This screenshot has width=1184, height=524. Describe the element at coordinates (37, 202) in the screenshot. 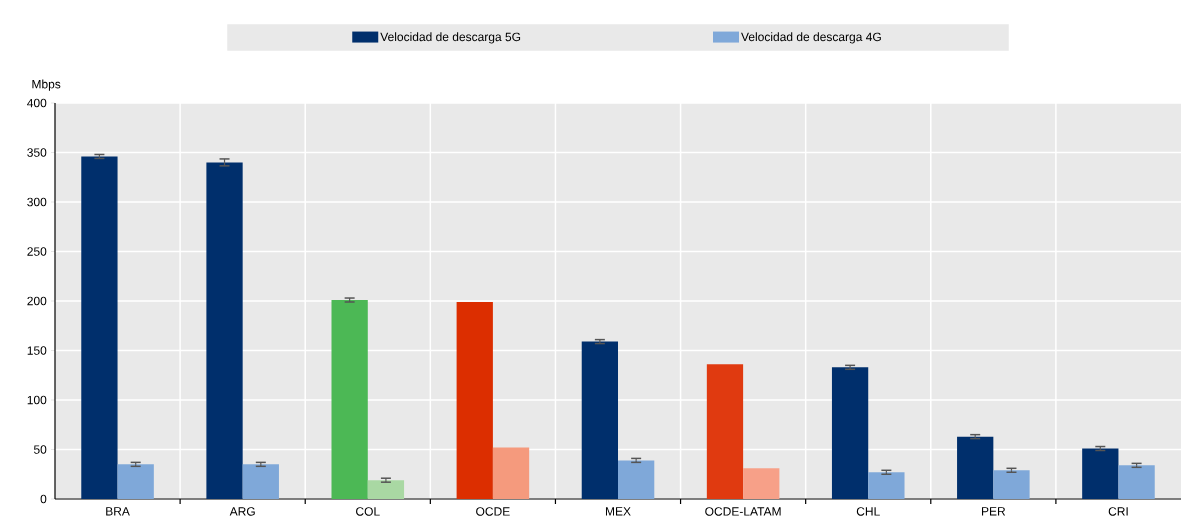

I see `y-tick-label: 300` at that location.